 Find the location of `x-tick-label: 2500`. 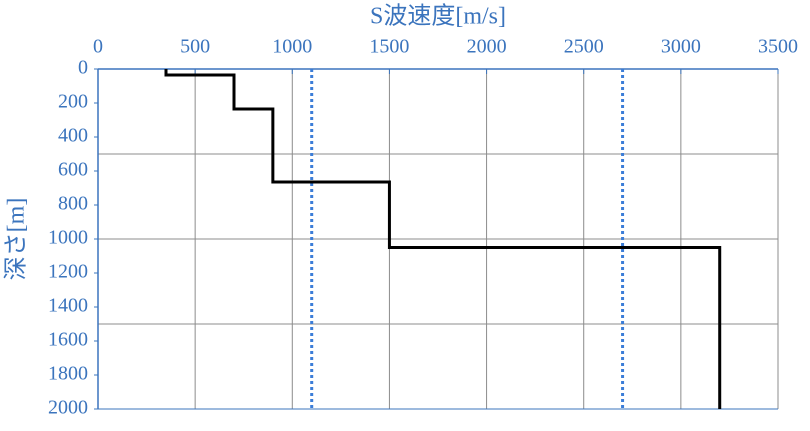

x-tick-label: 2500 is located at coordinates (584, 47).